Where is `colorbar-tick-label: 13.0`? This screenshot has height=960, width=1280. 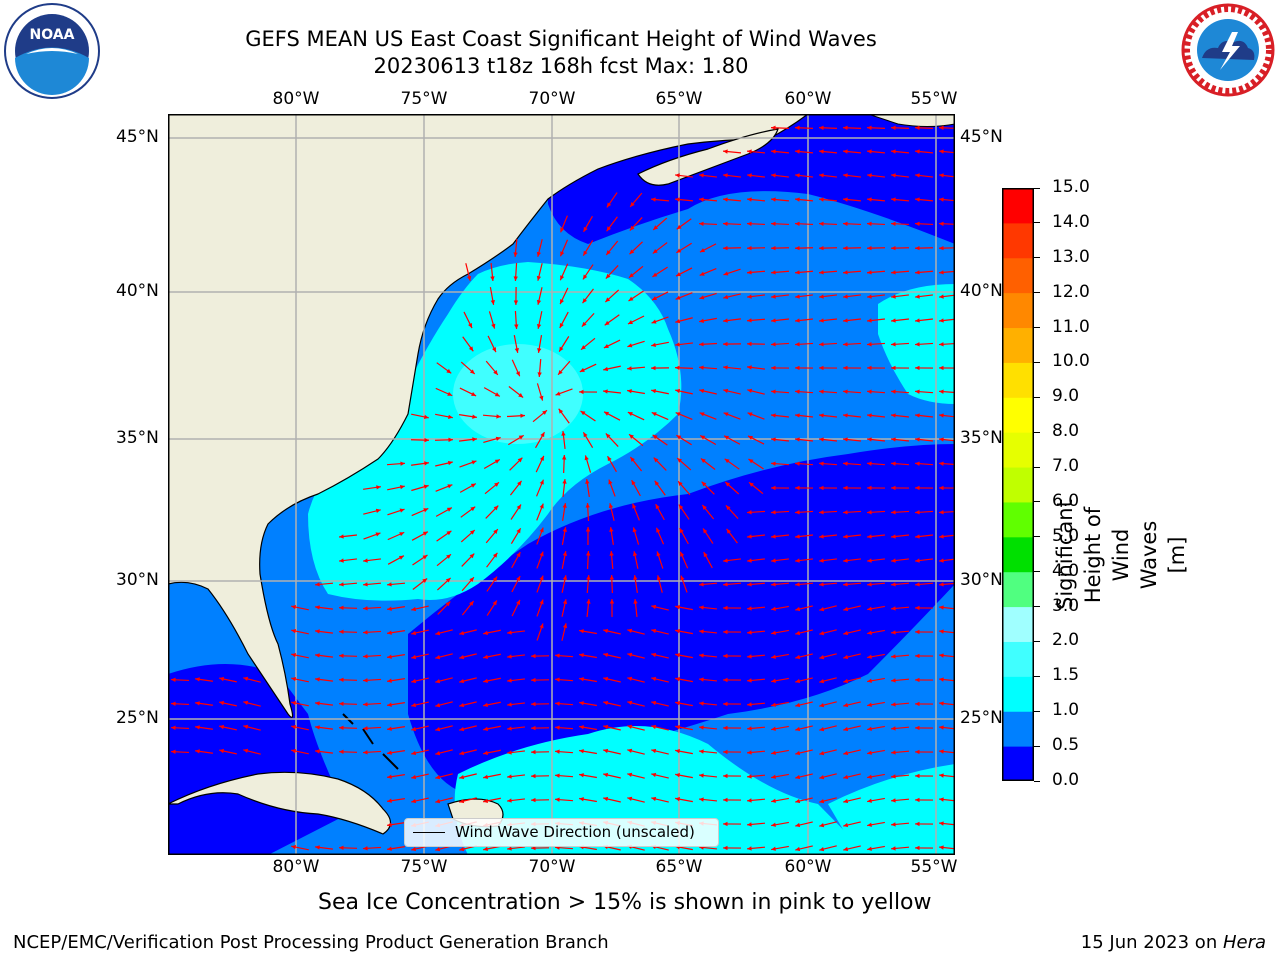 colorbar-tick-label: 13.0 is located at coordinates (1071, 256).